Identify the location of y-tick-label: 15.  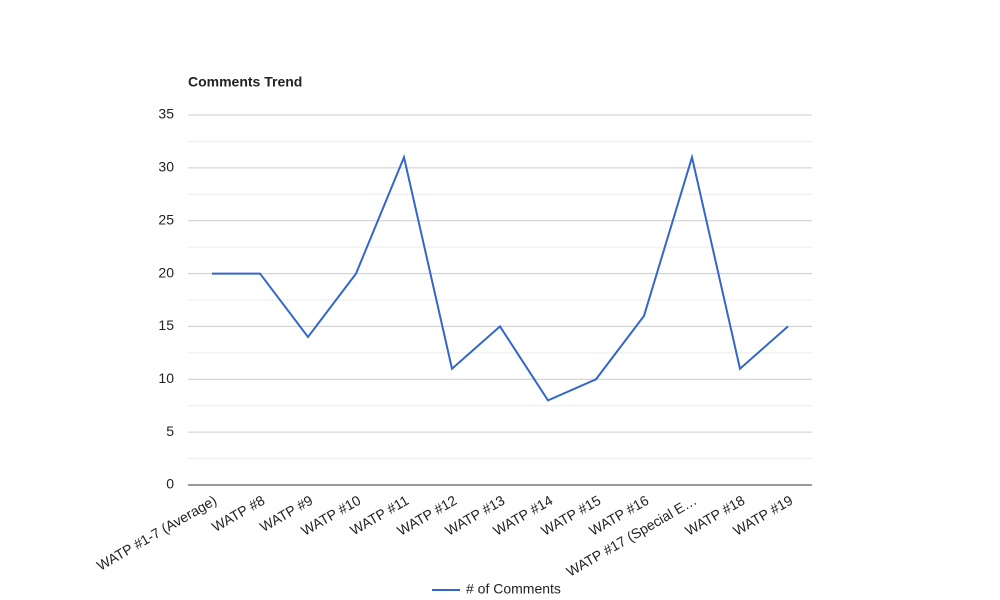
(166, 325).